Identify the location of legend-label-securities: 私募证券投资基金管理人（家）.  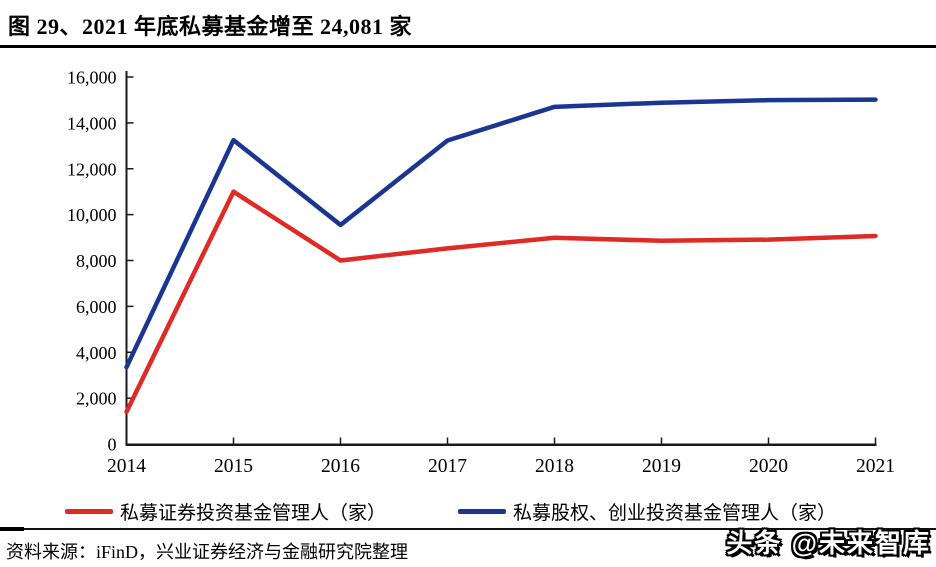
(253, 513).